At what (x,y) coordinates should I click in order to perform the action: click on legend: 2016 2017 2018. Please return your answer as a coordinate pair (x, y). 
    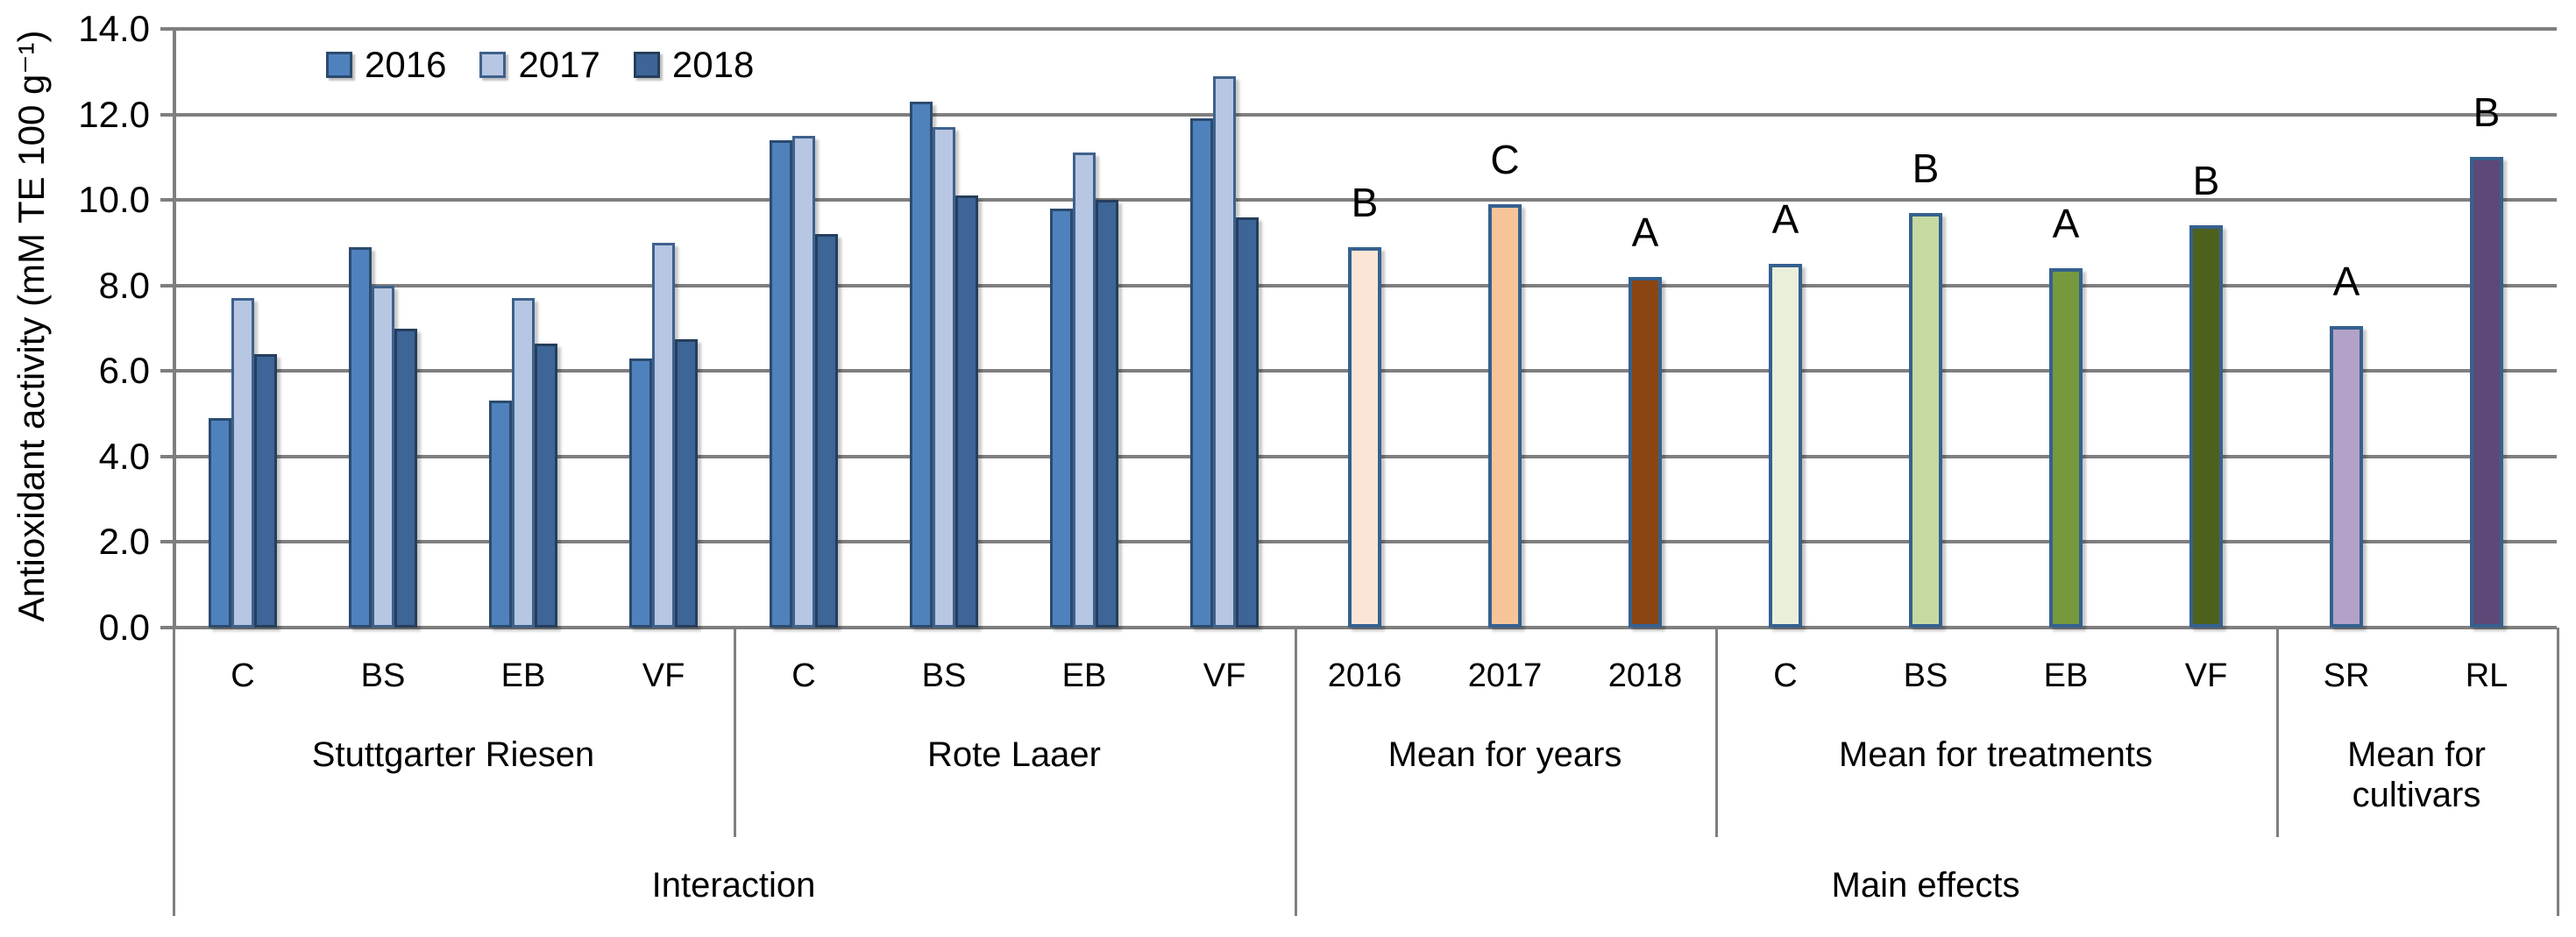
    Looking at the image, I should click on (556, 65).